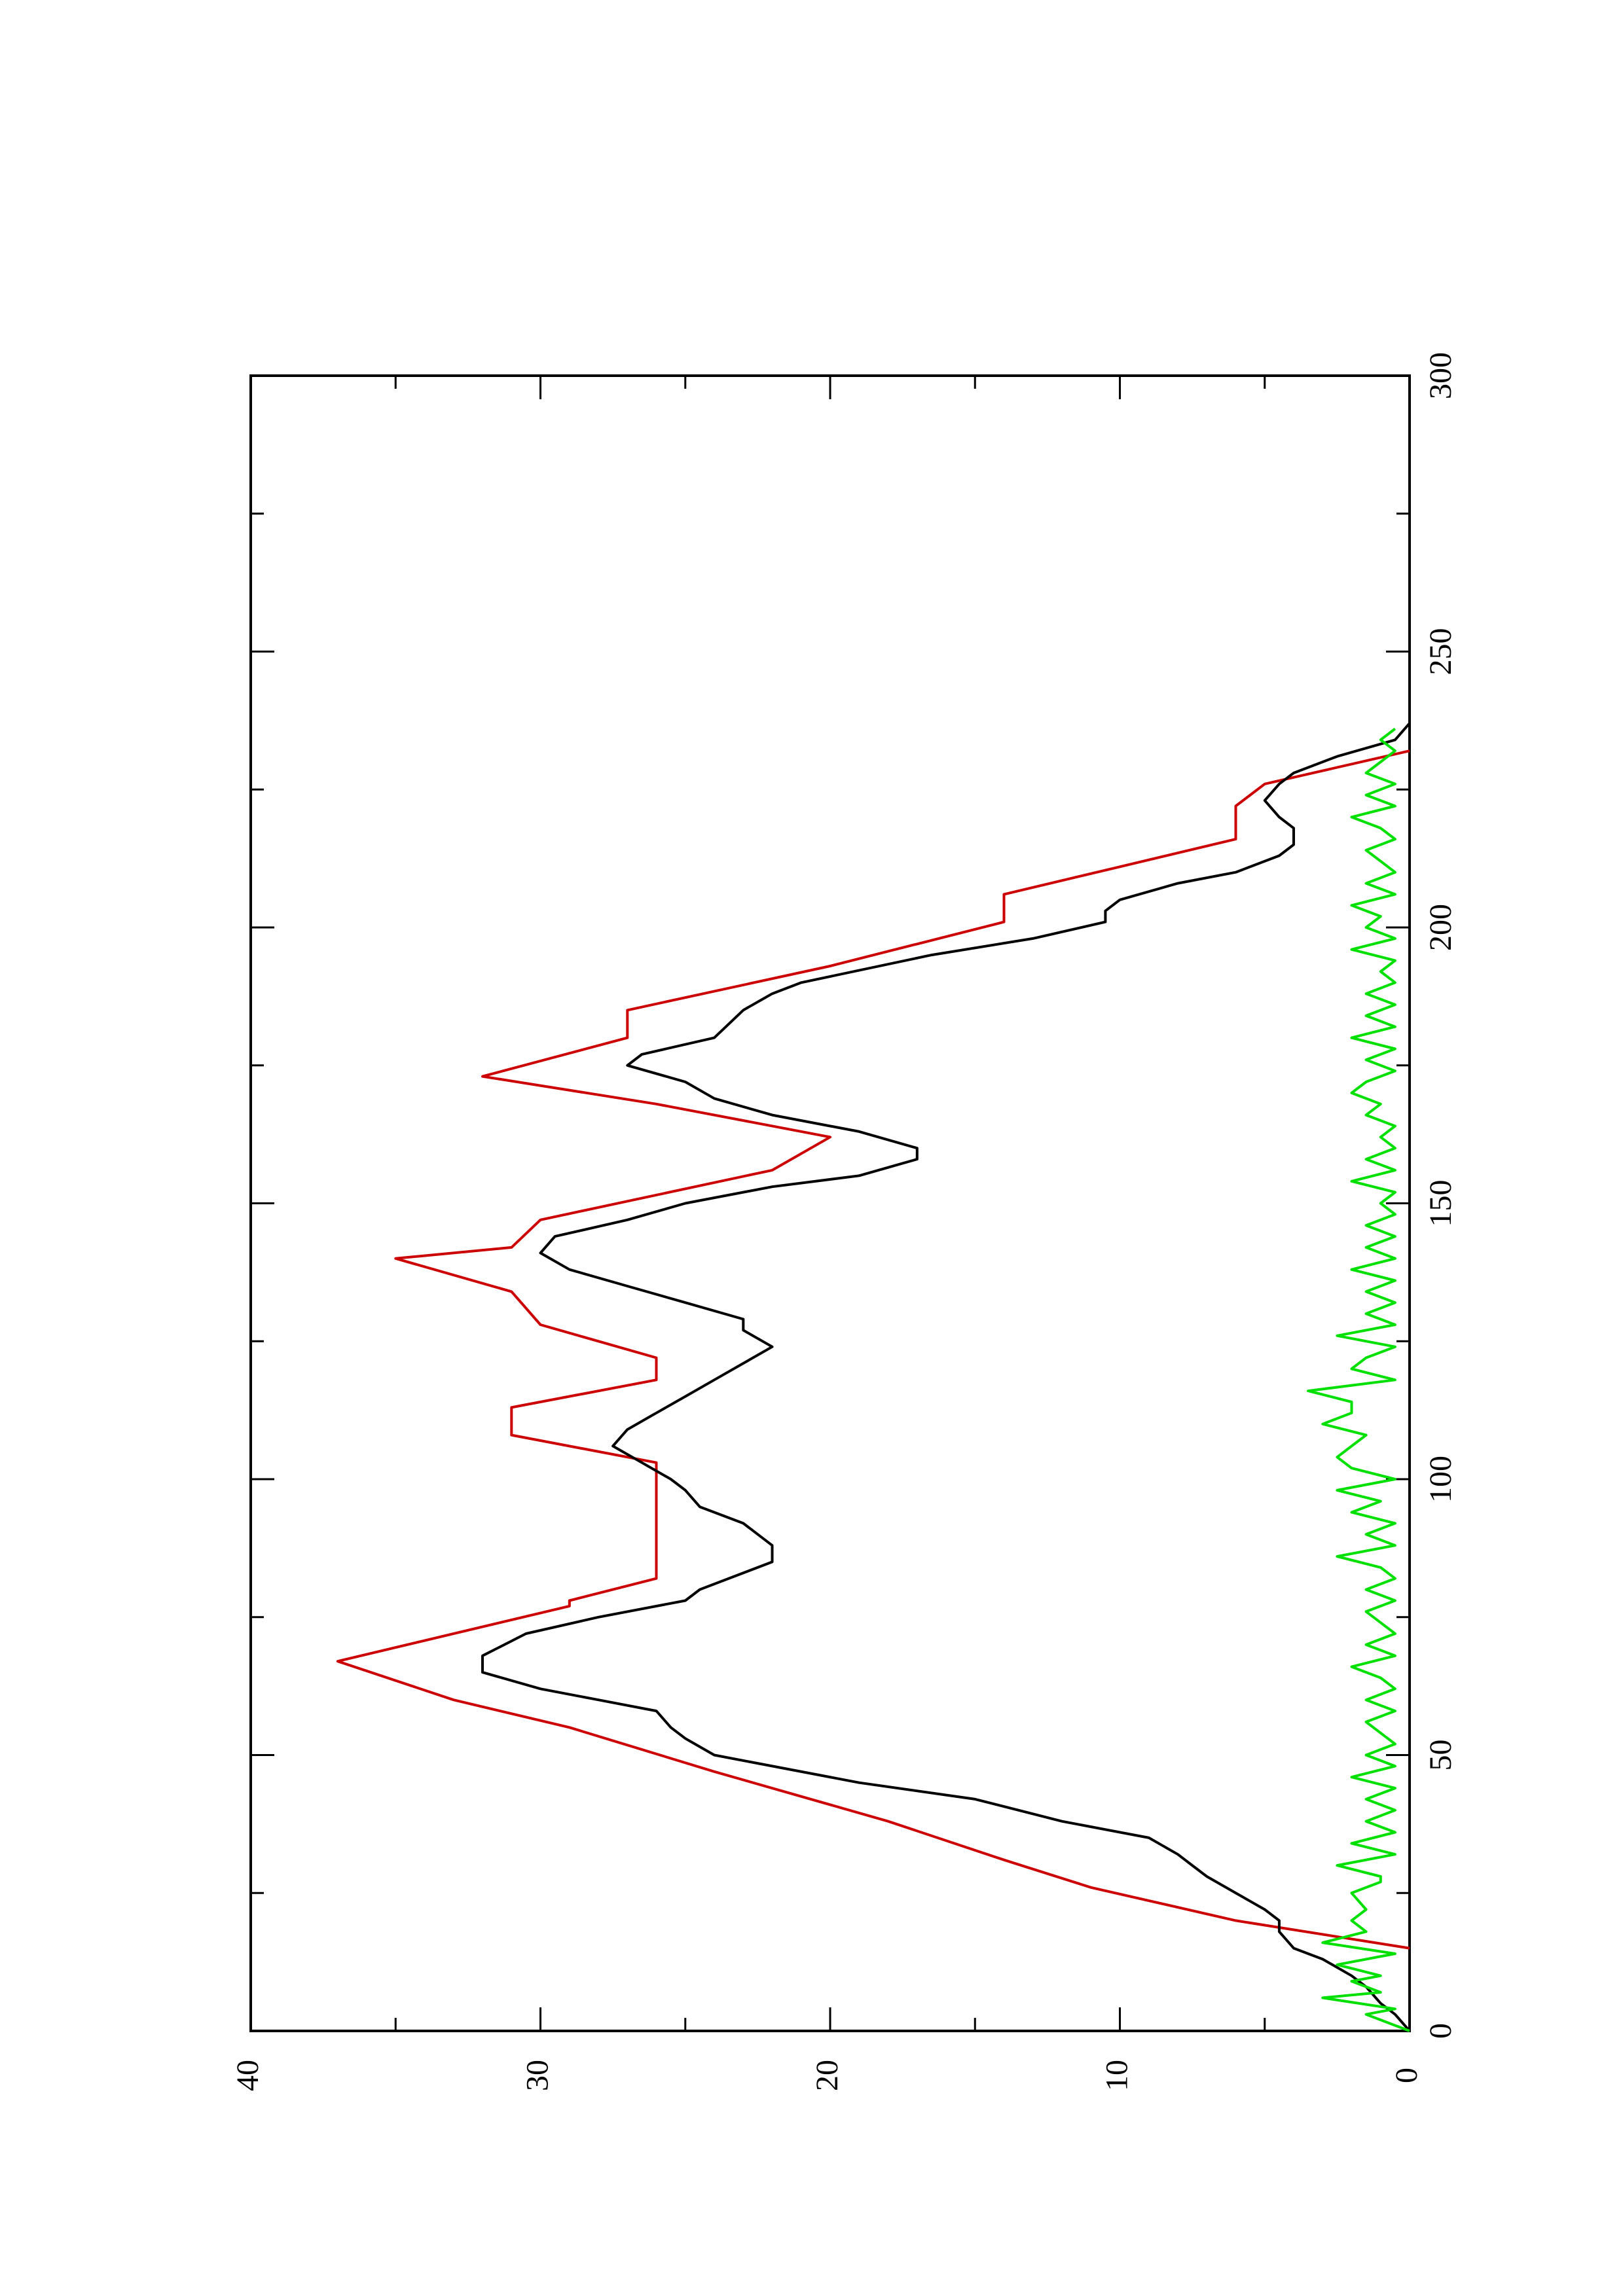  Describe the element at coordinates (1440, 651) in the screenshot. I see `x-tick-label: 250` at that location.